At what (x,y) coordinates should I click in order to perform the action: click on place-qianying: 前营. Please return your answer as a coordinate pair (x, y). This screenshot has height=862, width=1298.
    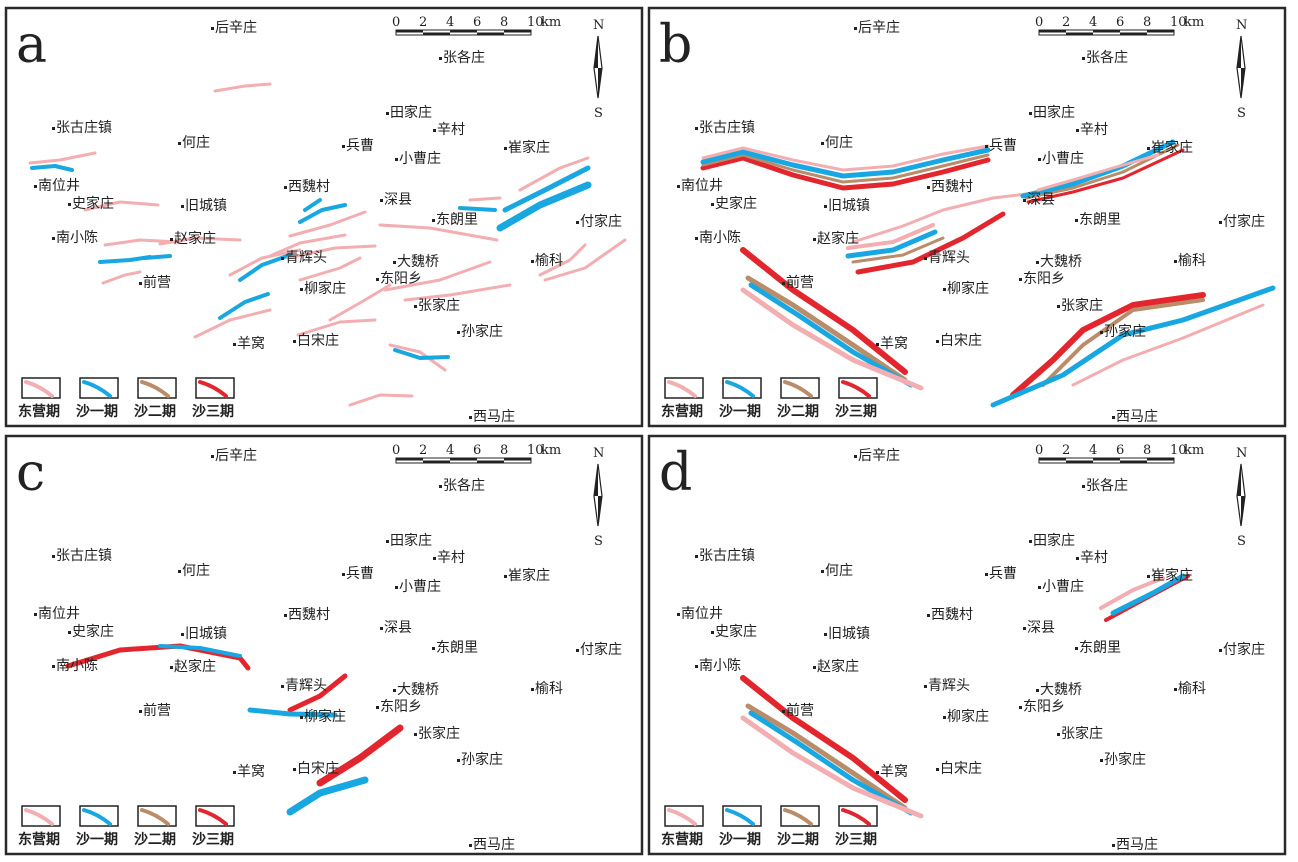
    Looking at the image, I should click on (155, 710).